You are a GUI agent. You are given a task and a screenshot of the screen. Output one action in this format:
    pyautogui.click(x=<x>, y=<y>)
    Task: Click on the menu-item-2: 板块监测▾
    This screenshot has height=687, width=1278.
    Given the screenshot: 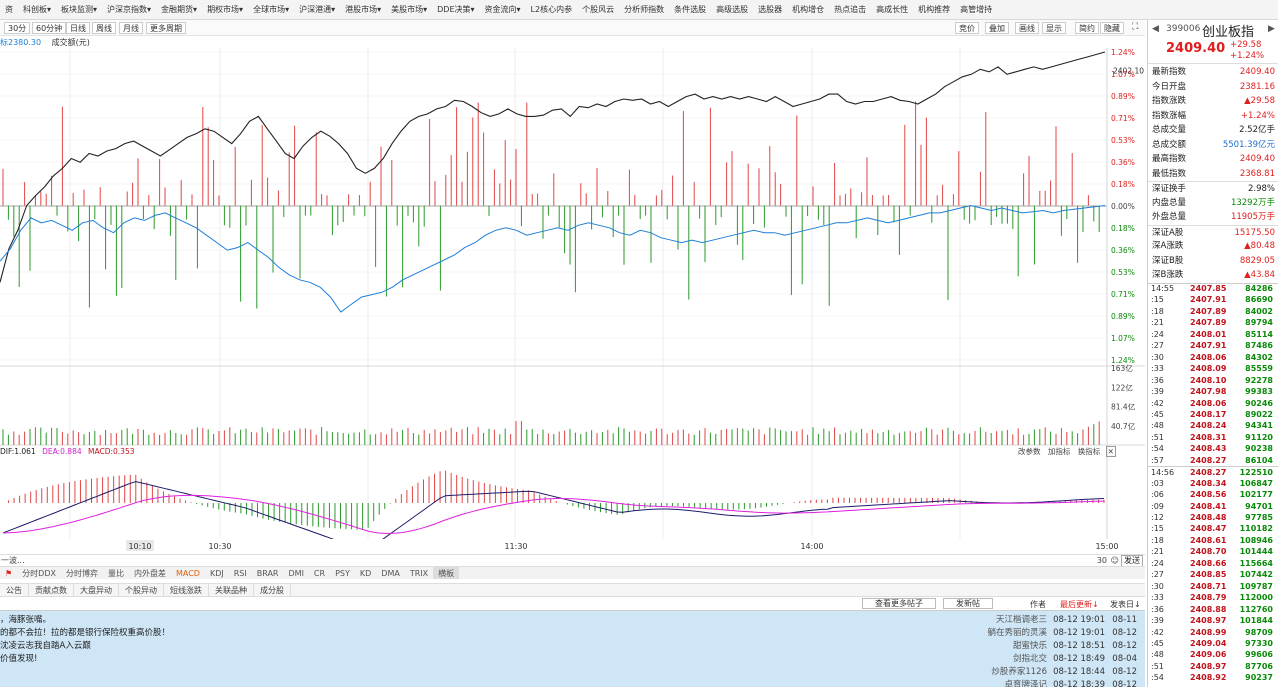 What is the action you would take?
    pyautogui.click(x=79, y=9)
    